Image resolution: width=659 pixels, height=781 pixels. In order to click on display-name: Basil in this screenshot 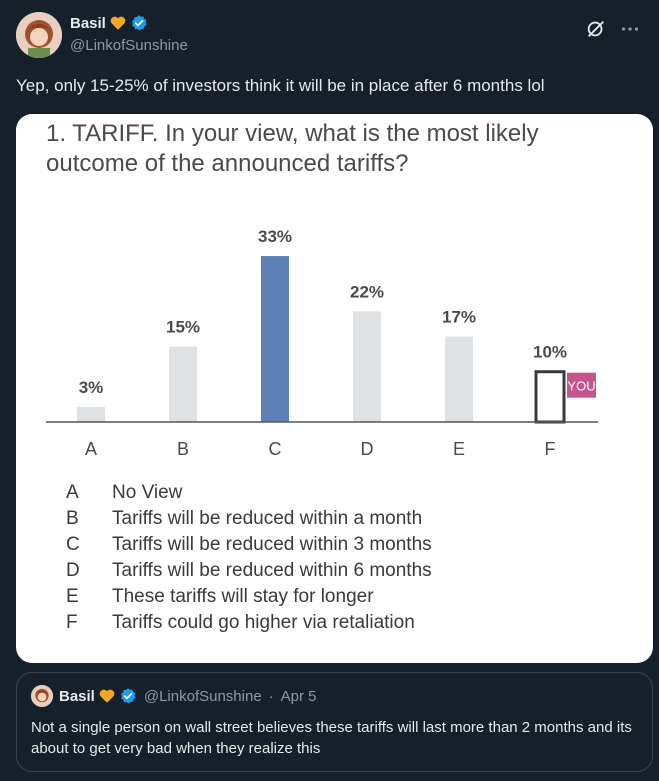, I will do `click(88, 23)`.